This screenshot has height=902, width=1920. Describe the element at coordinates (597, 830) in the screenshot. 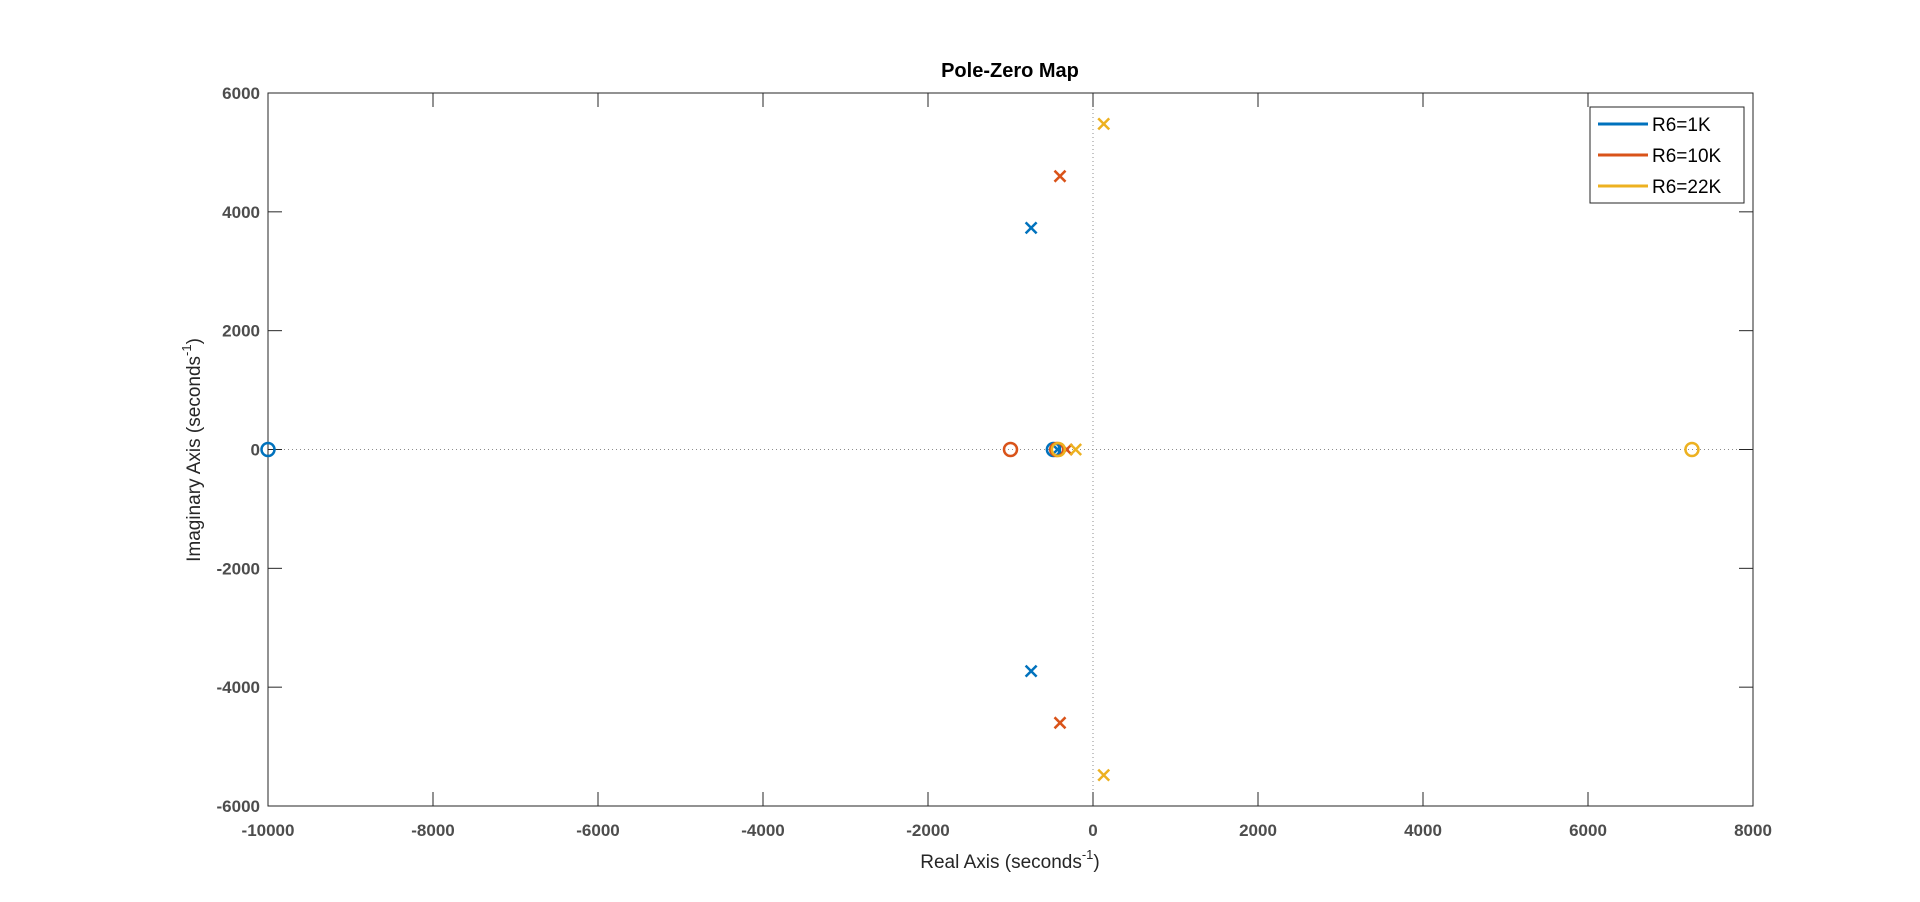

I see `x-tick-label: -6000` at that location.